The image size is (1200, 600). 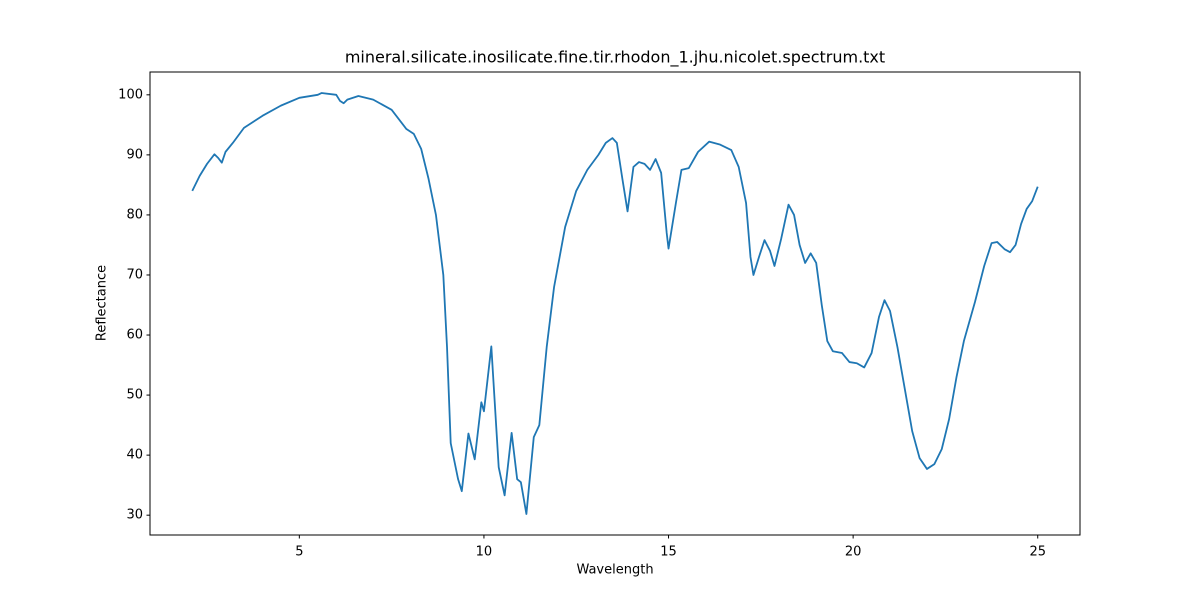 I want to click on y-tick-label: 80, so click(x=134, y=214).